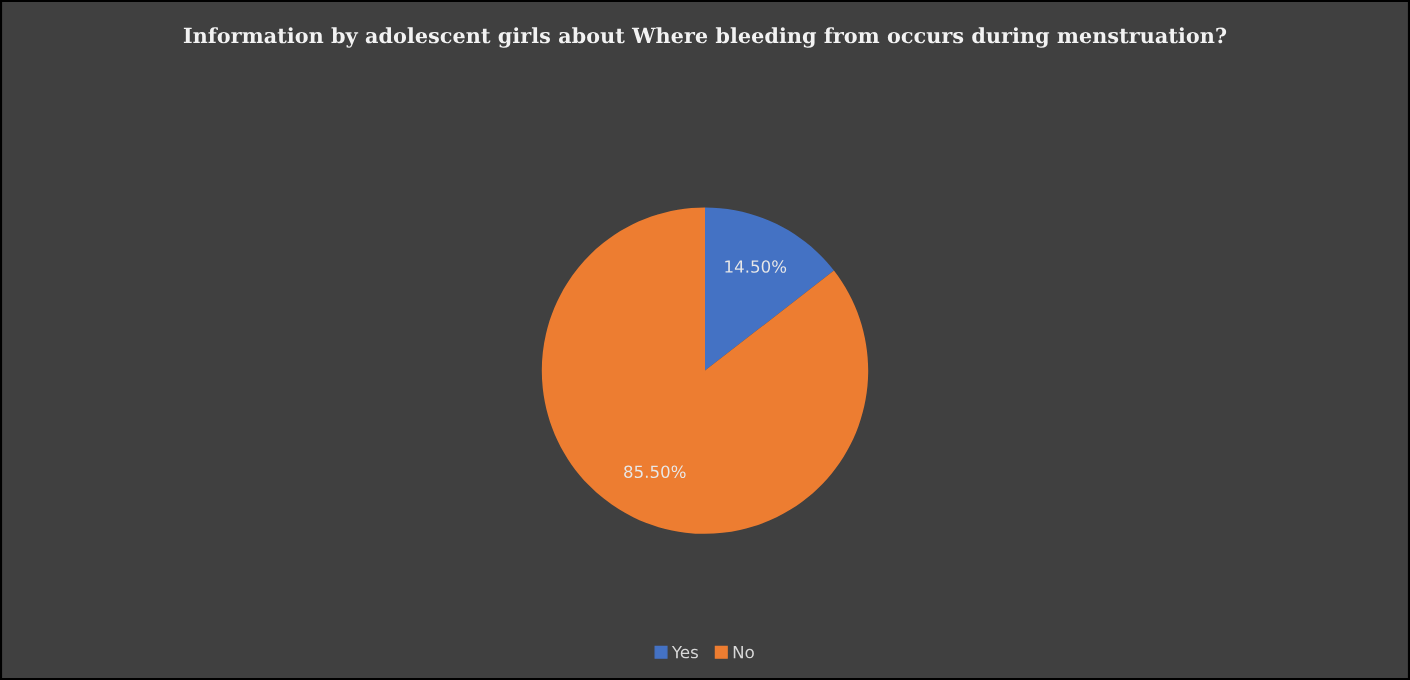  What do you see at coordinates (756, 266) in the screenshot?
I see `data-label: 14.50%` at bounding box center [756, 266].